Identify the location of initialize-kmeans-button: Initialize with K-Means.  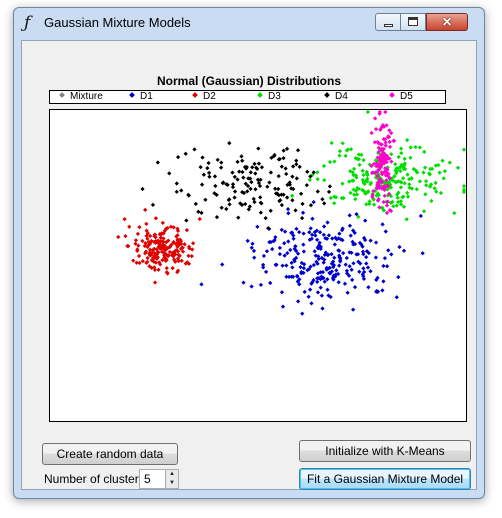
(385, 451).